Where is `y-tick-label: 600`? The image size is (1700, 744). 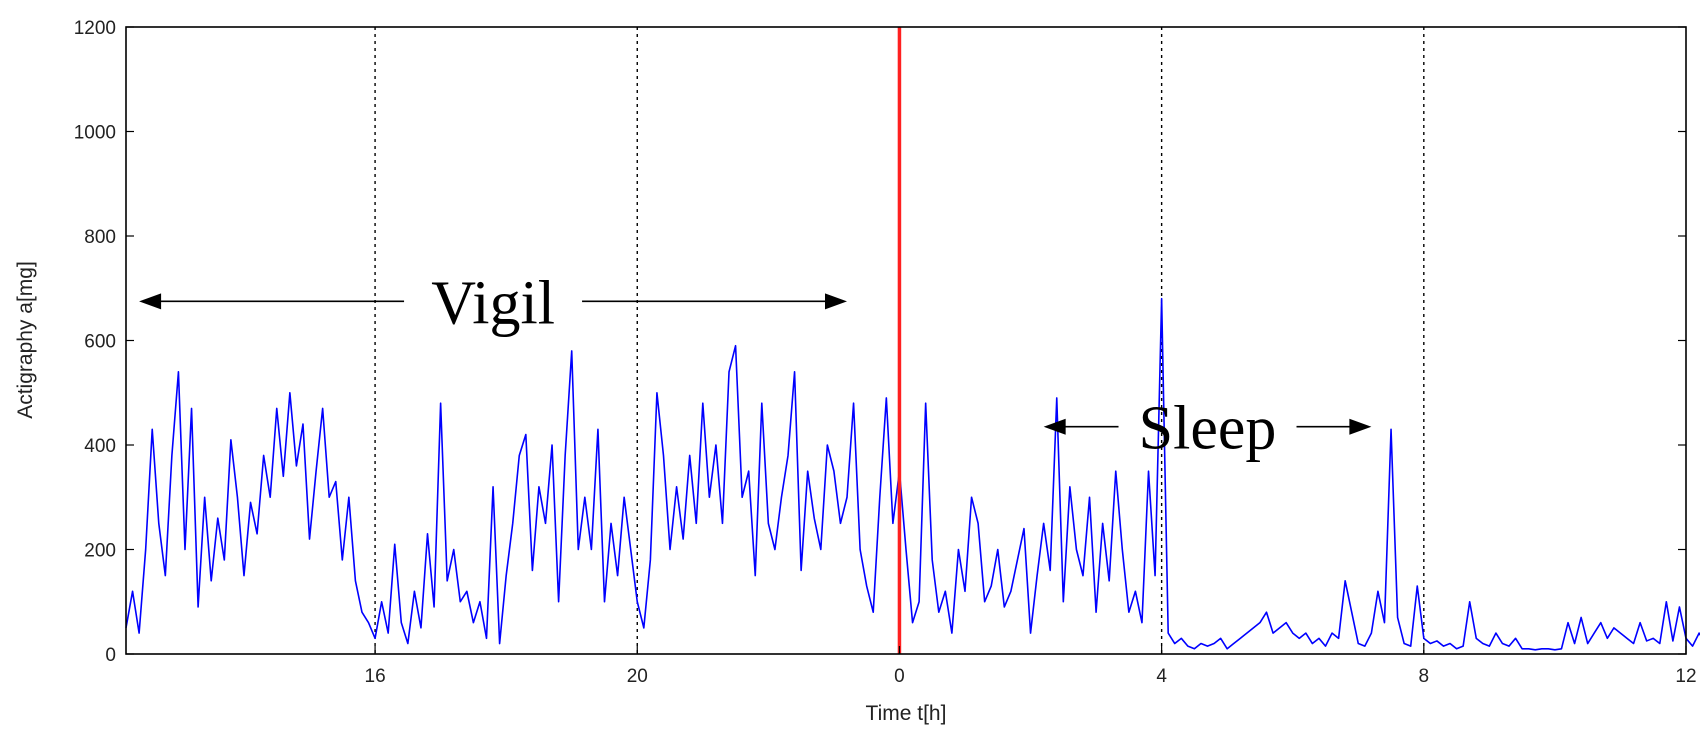 y-tick-label: 600 is located at coordinates (100, 342).